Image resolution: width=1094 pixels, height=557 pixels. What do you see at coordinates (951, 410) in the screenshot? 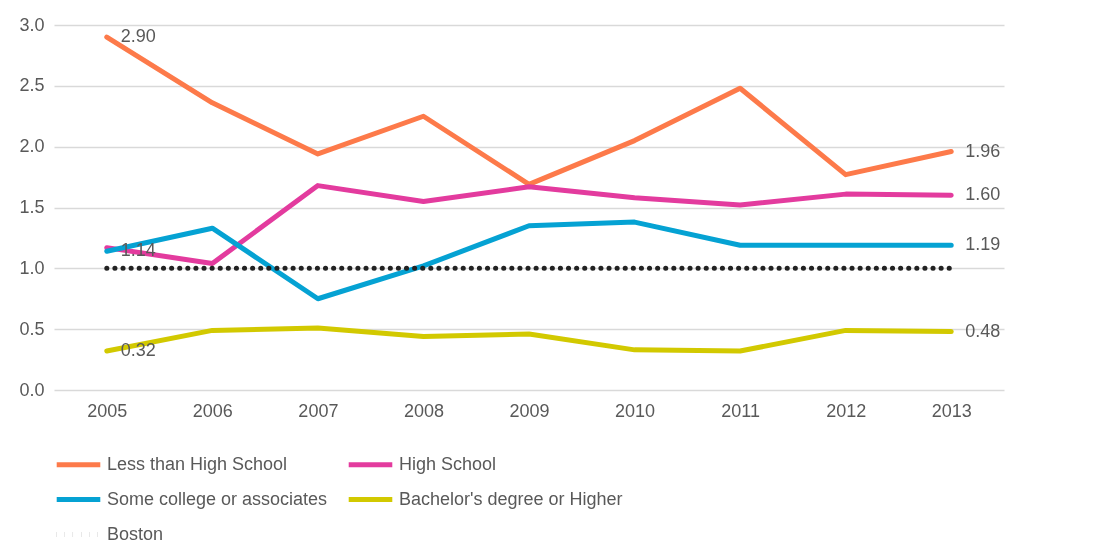
I see `x-tick-label: 2013` at bounding box center [951, 410].